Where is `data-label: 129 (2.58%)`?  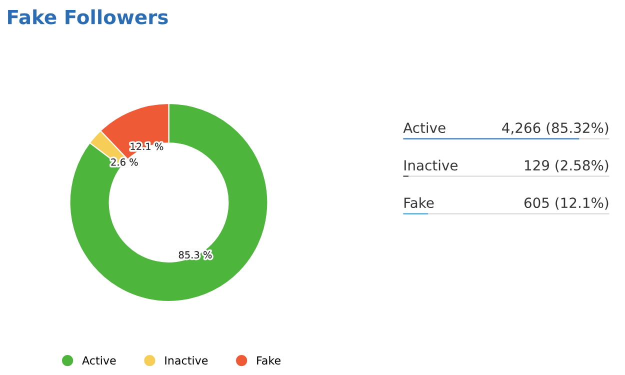
data-label: 129 (2.58%) is located at coordinates (566, 166).